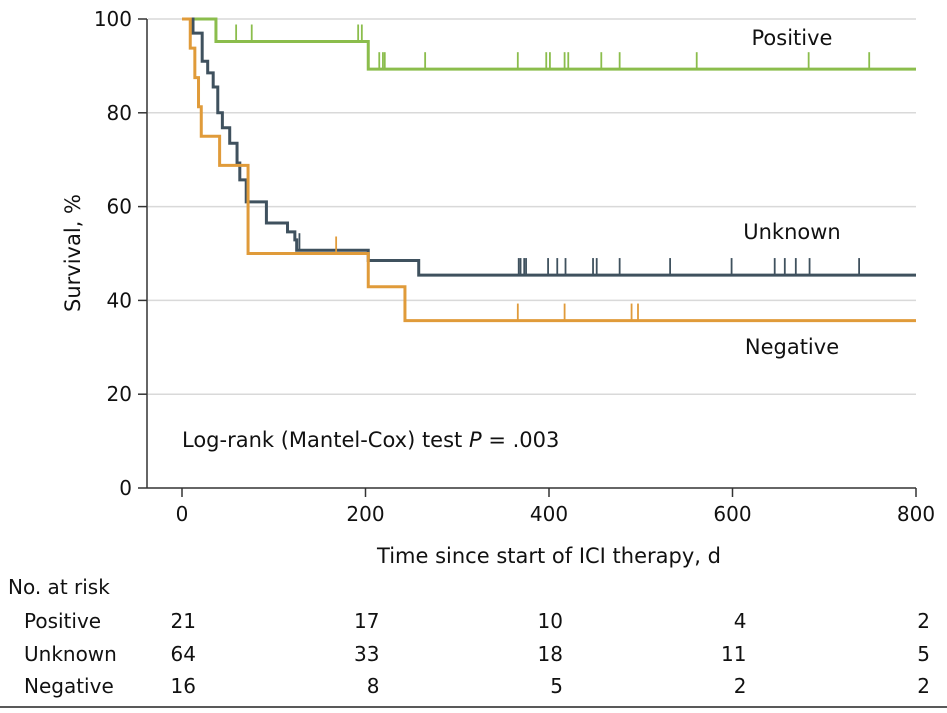 The height and width of the screenshot is (713, 947). I want to click on risk-value-positive: 4, so click(740, 621).